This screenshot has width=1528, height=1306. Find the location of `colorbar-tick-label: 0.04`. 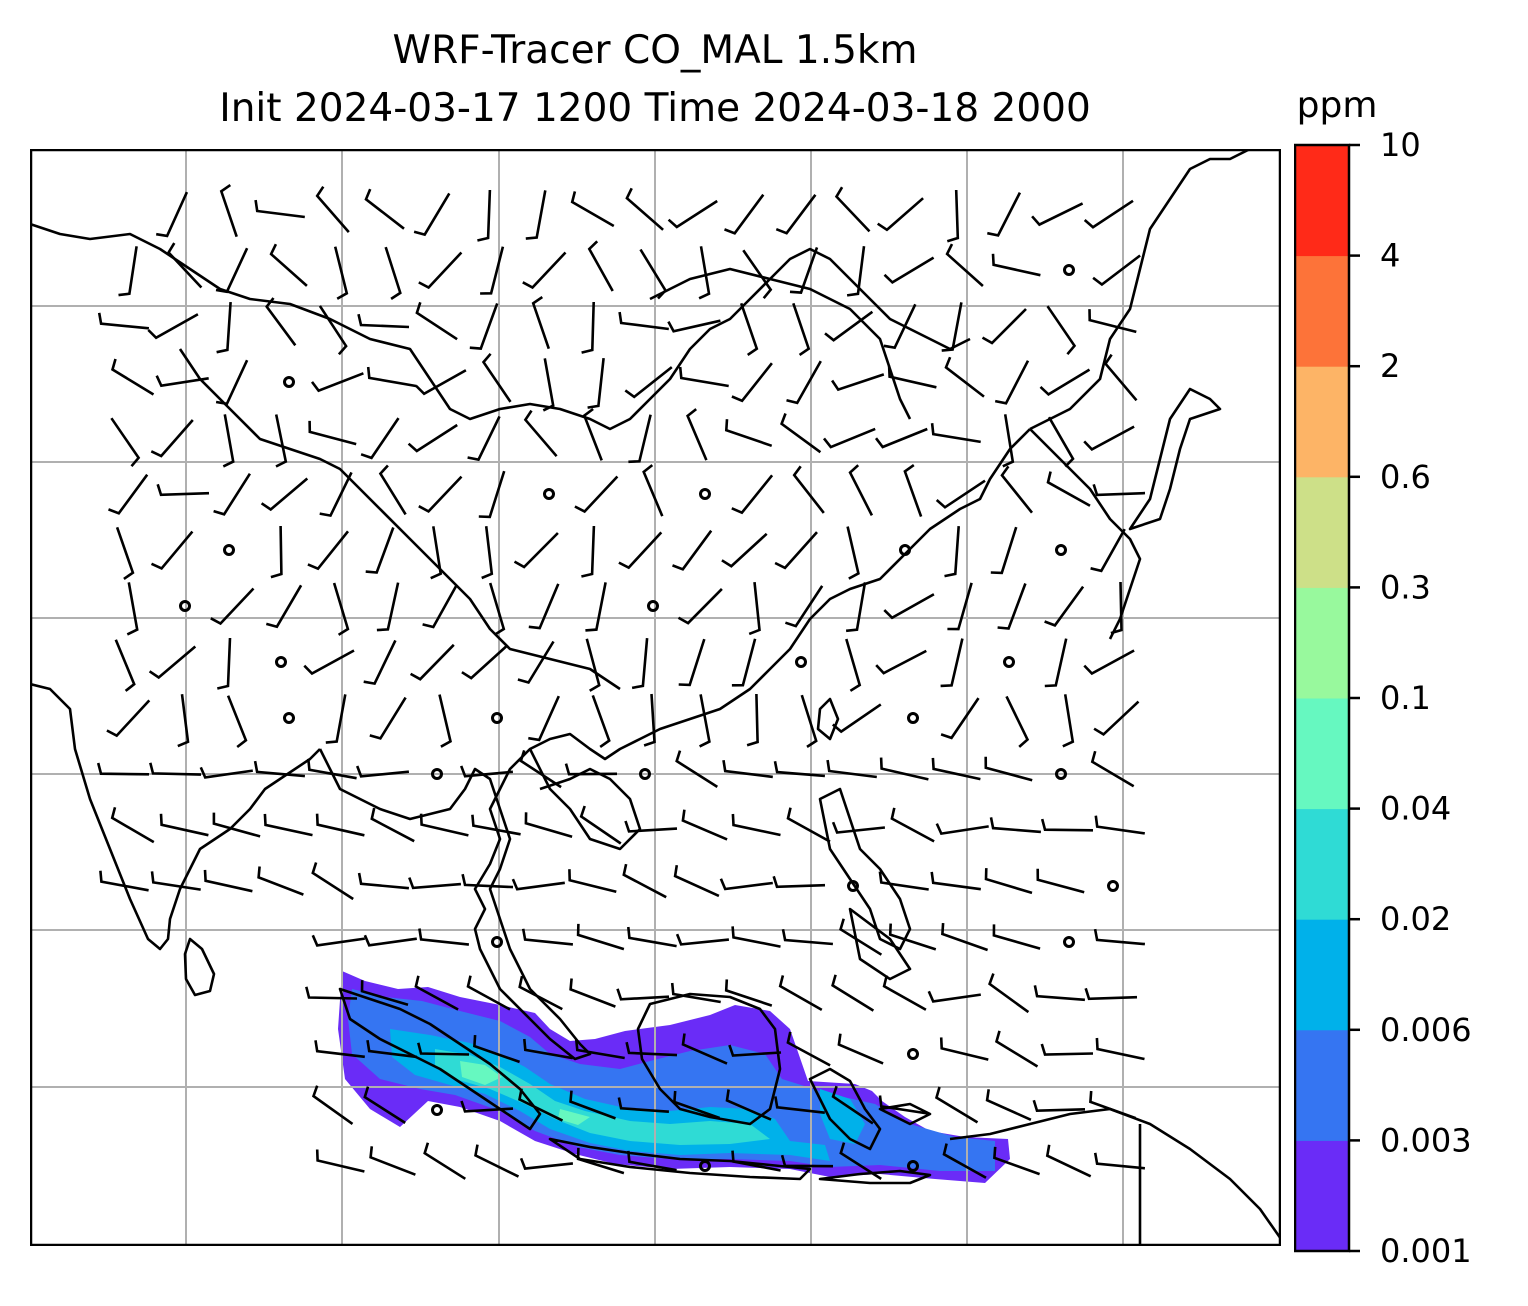

colorbar-tick-label: 0.04 is located at coordinates (1415, 809).